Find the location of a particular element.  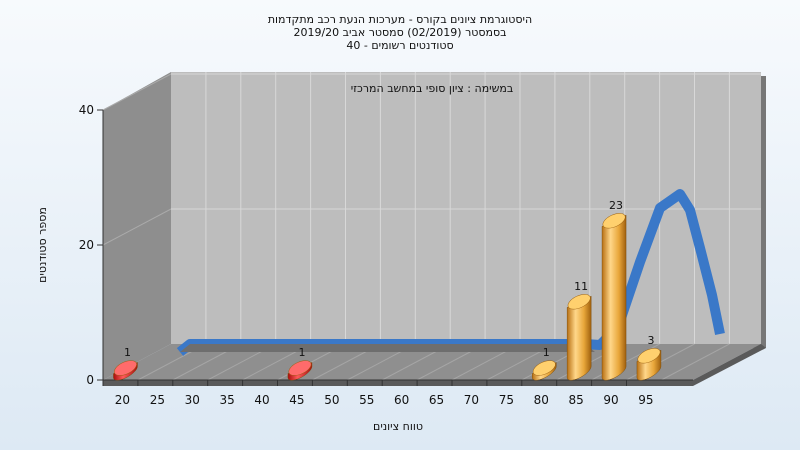

y-tick-label: 0 is located at coordinates (90, 380).